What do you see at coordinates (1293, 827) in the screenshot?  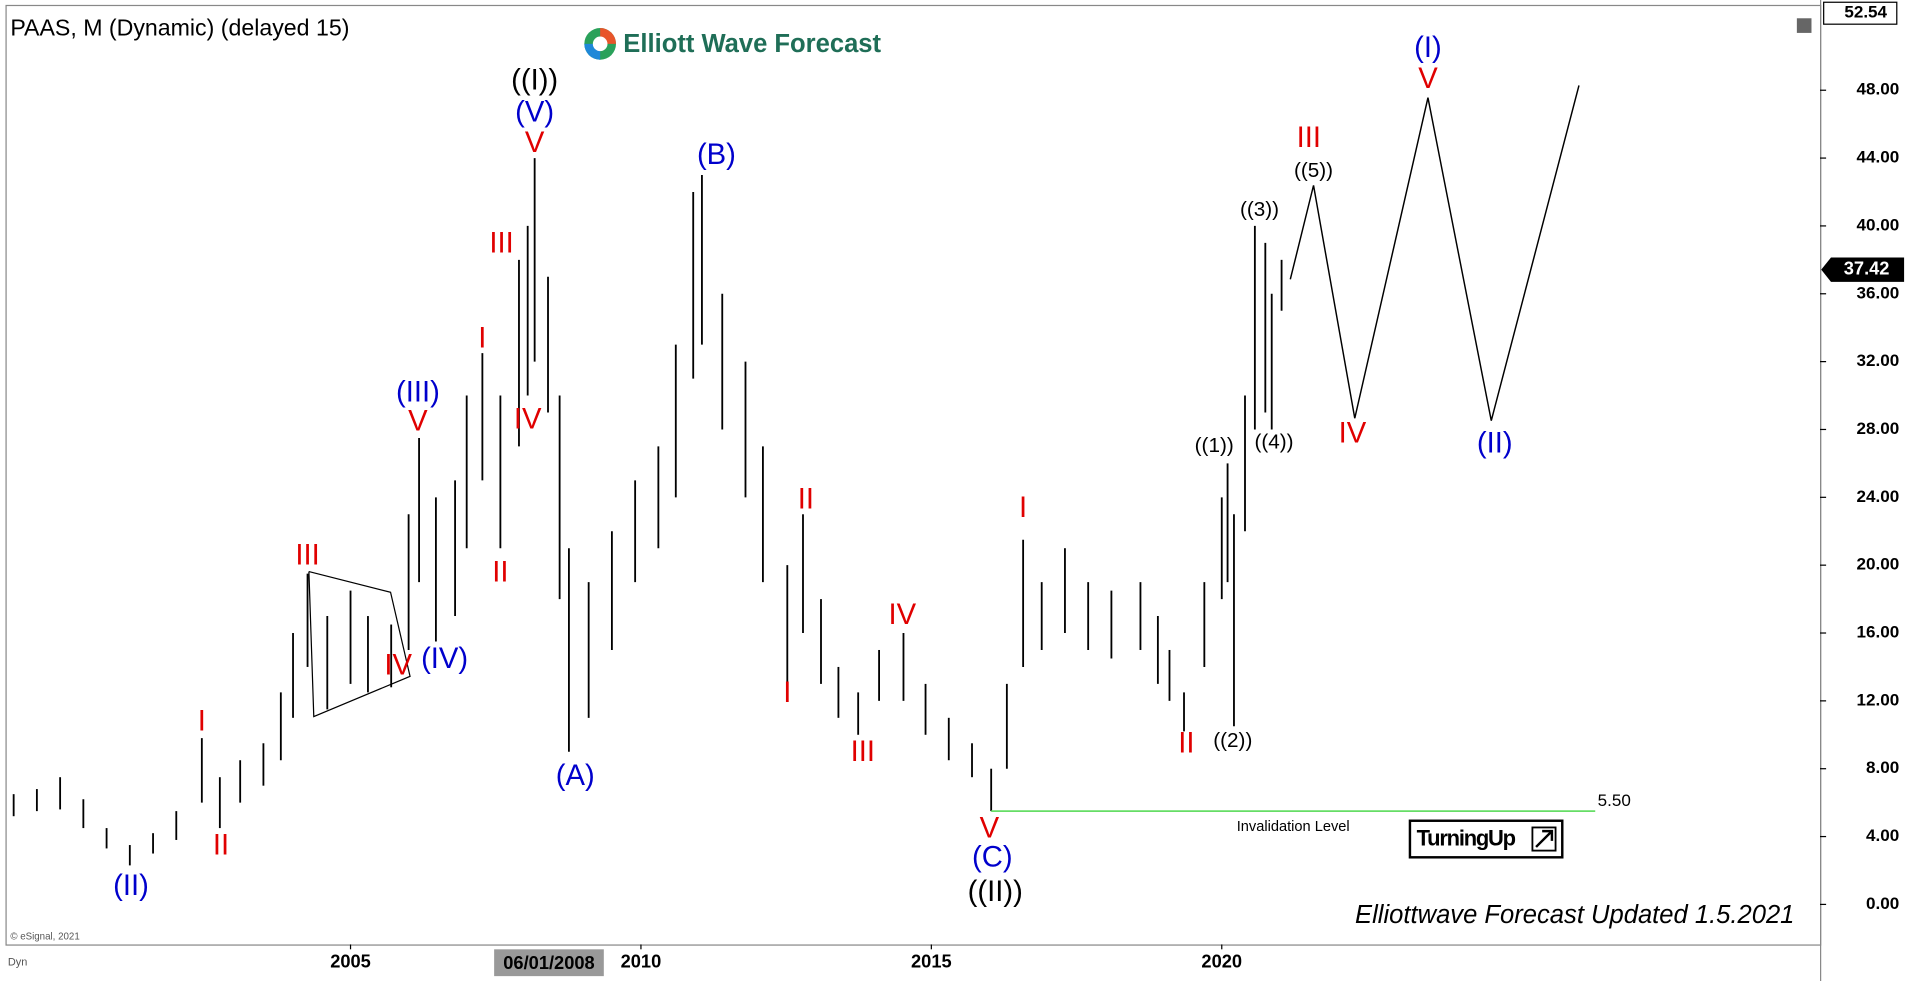 I see `invalidation-text: Invalidation Level` at bounding box center [1293, 827].